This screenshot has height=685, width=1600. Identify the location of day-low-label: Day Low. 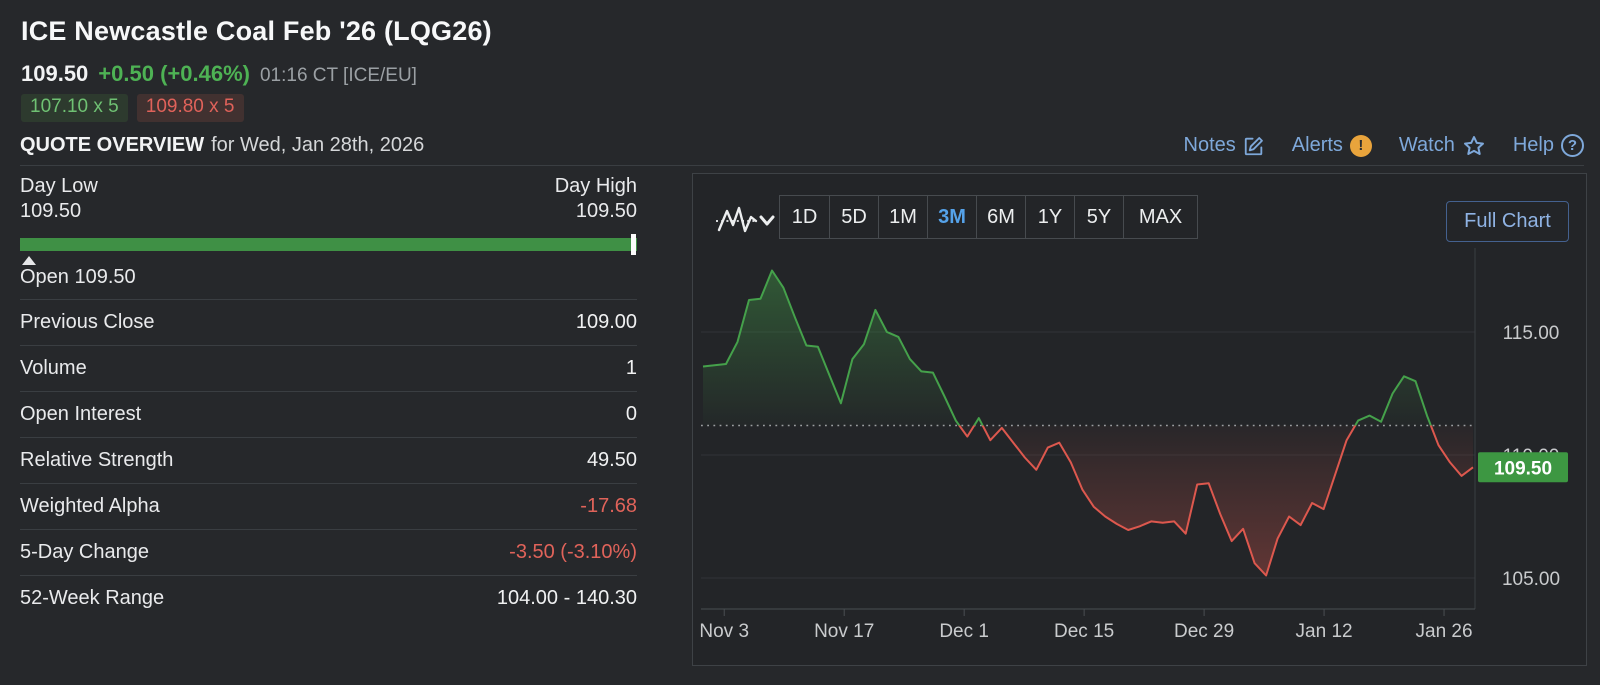
(59, 186).